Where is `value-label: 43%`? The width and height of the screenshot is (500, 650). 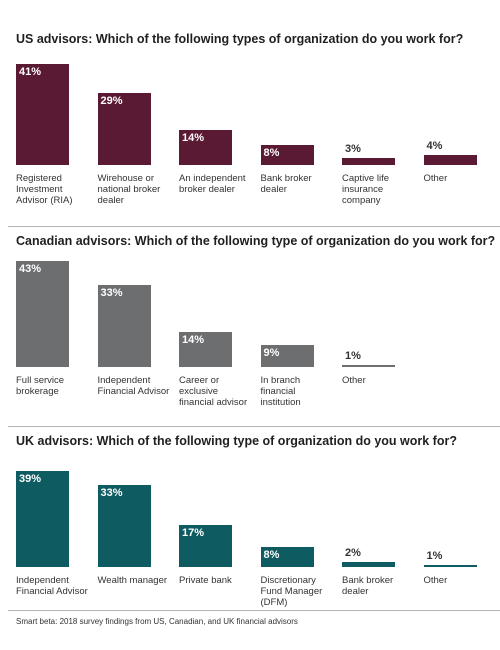 value-label: 43% is located at coordinates (30, 268).